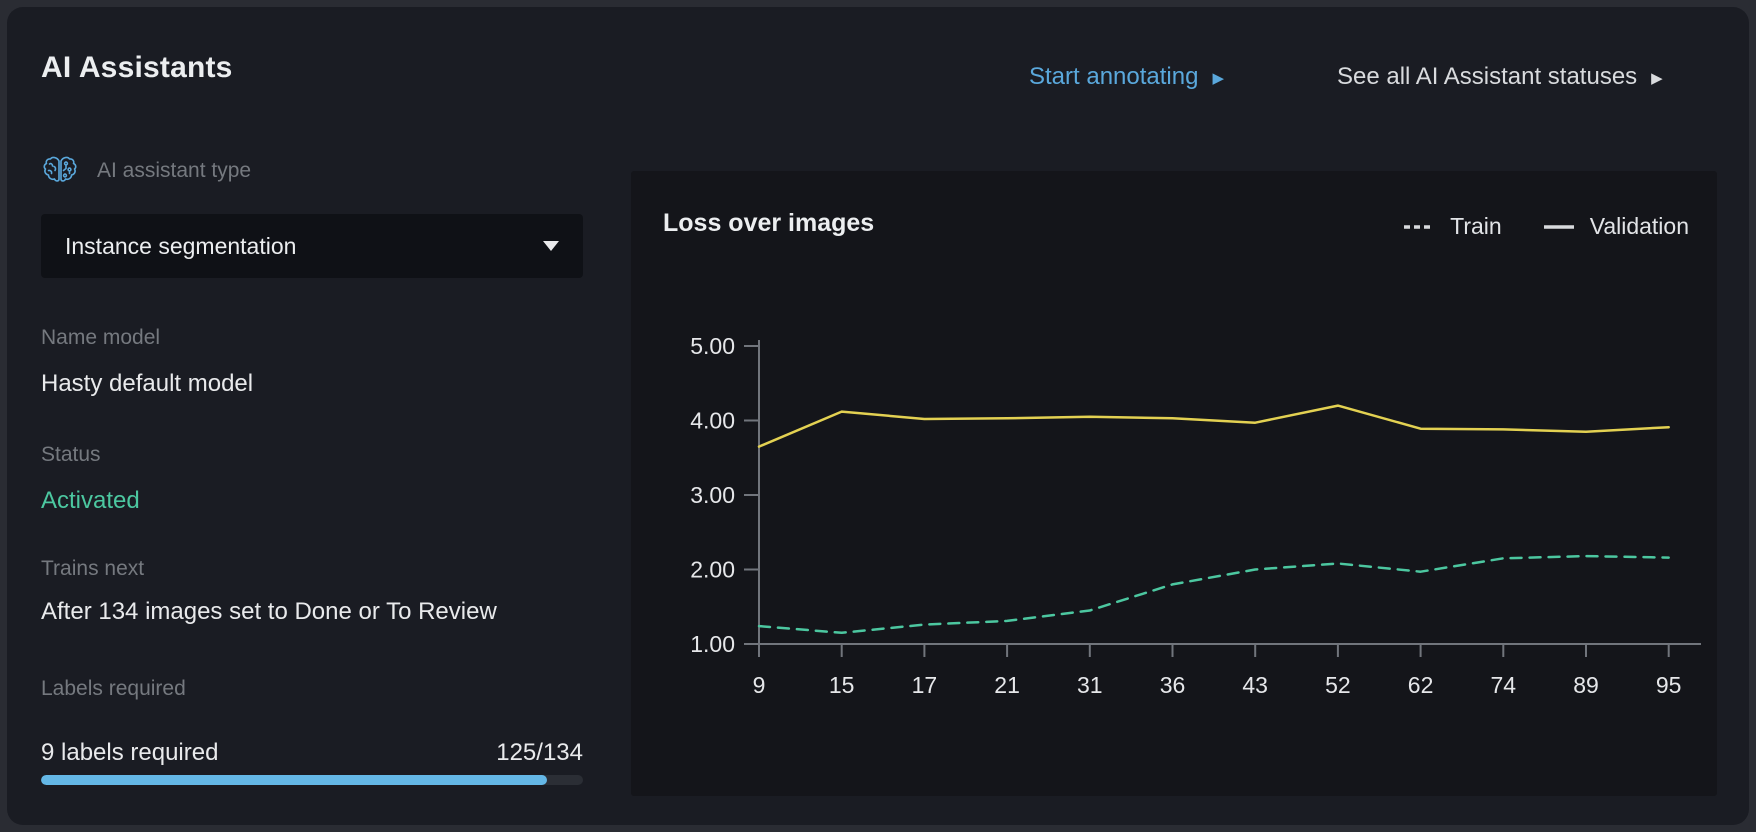  I want to click on name-model-label: Name model, so click(101, 337).